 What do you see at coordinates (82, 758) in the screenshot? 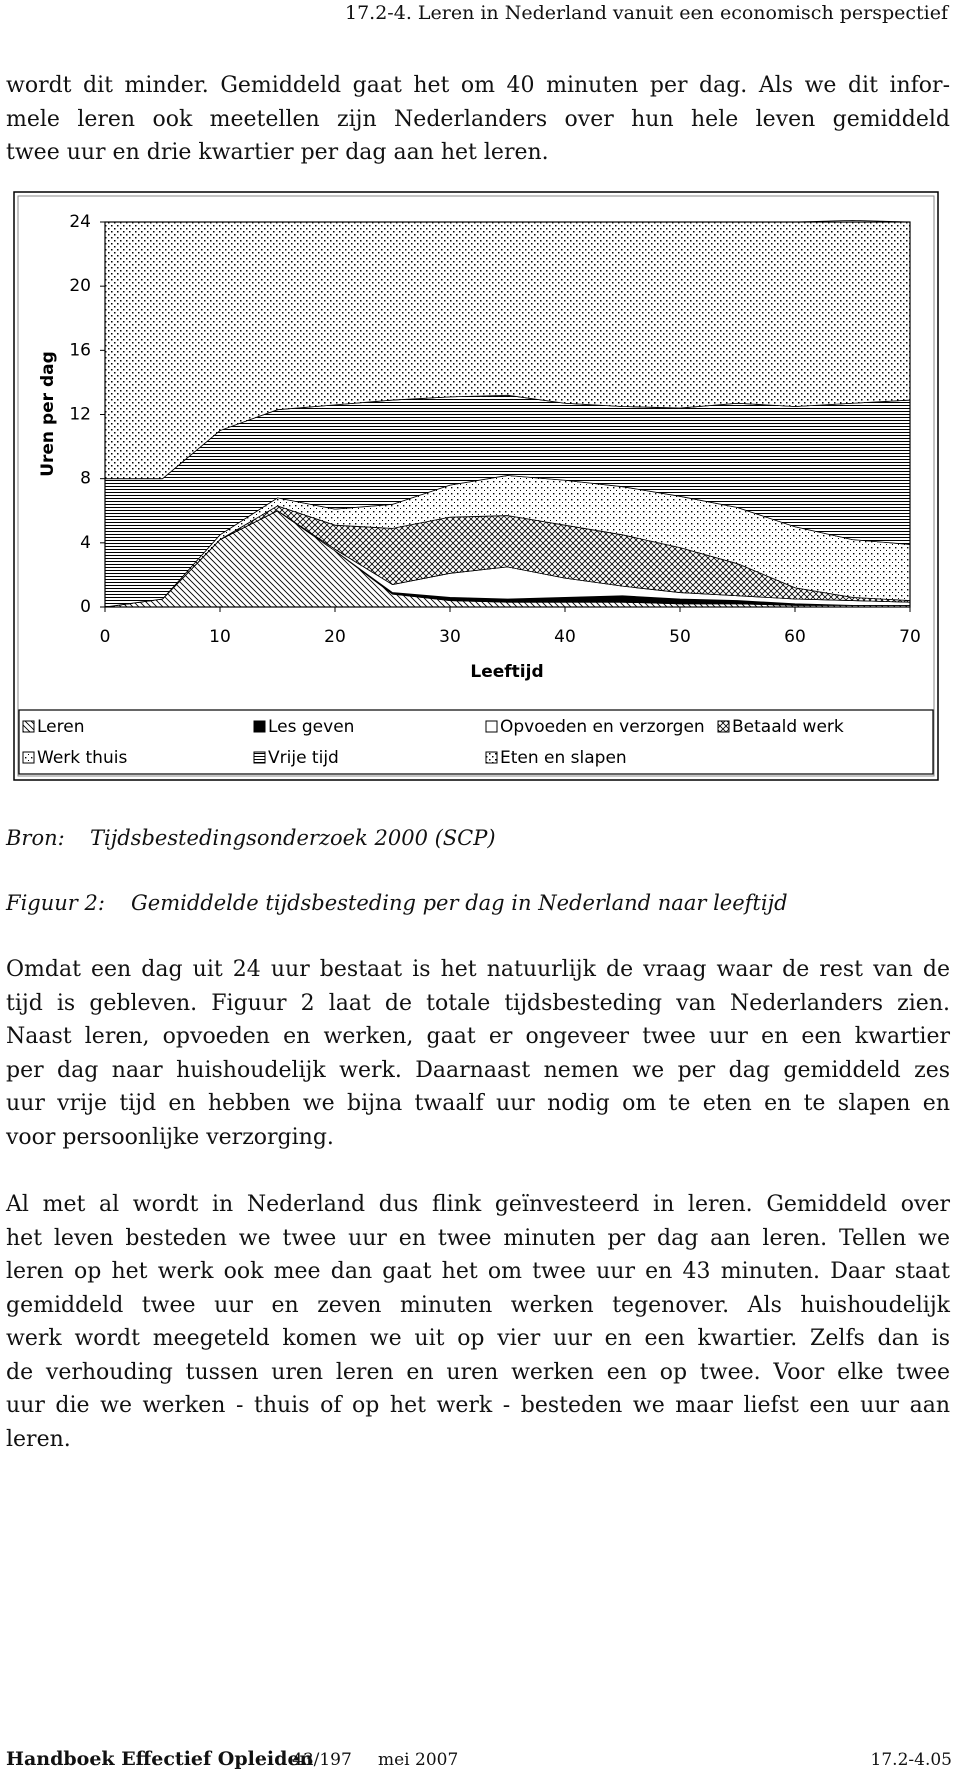
I see `legend-label: Werk thuis` at bounding box center [82, 758].